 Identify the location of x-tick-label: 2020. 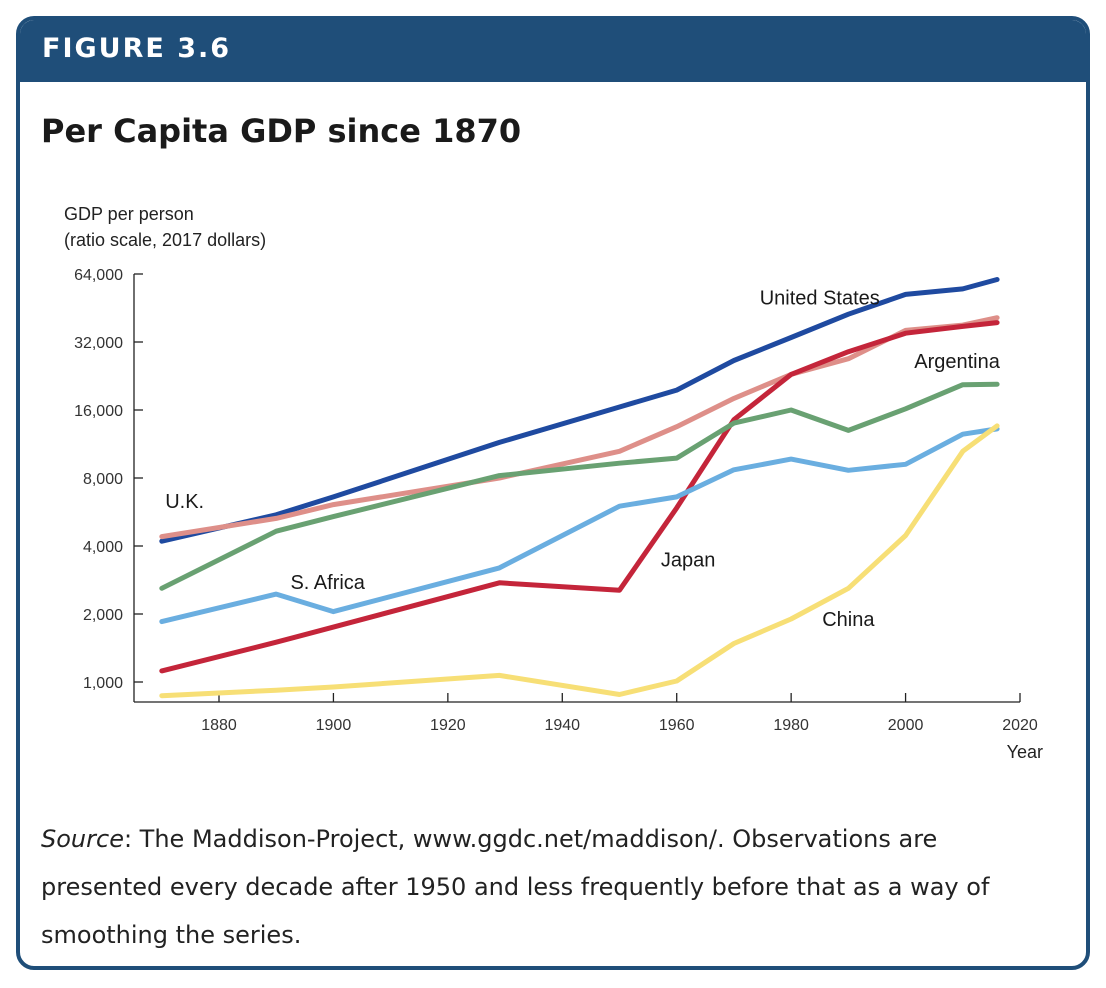
(1020, 725).